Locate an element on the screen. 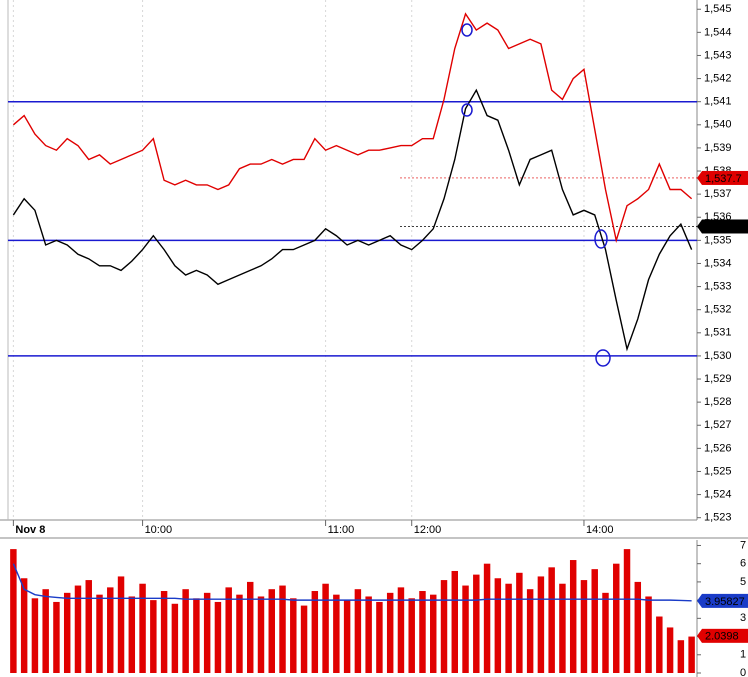  y-tick-label: 1,526 is located at coordinates (718, 448).